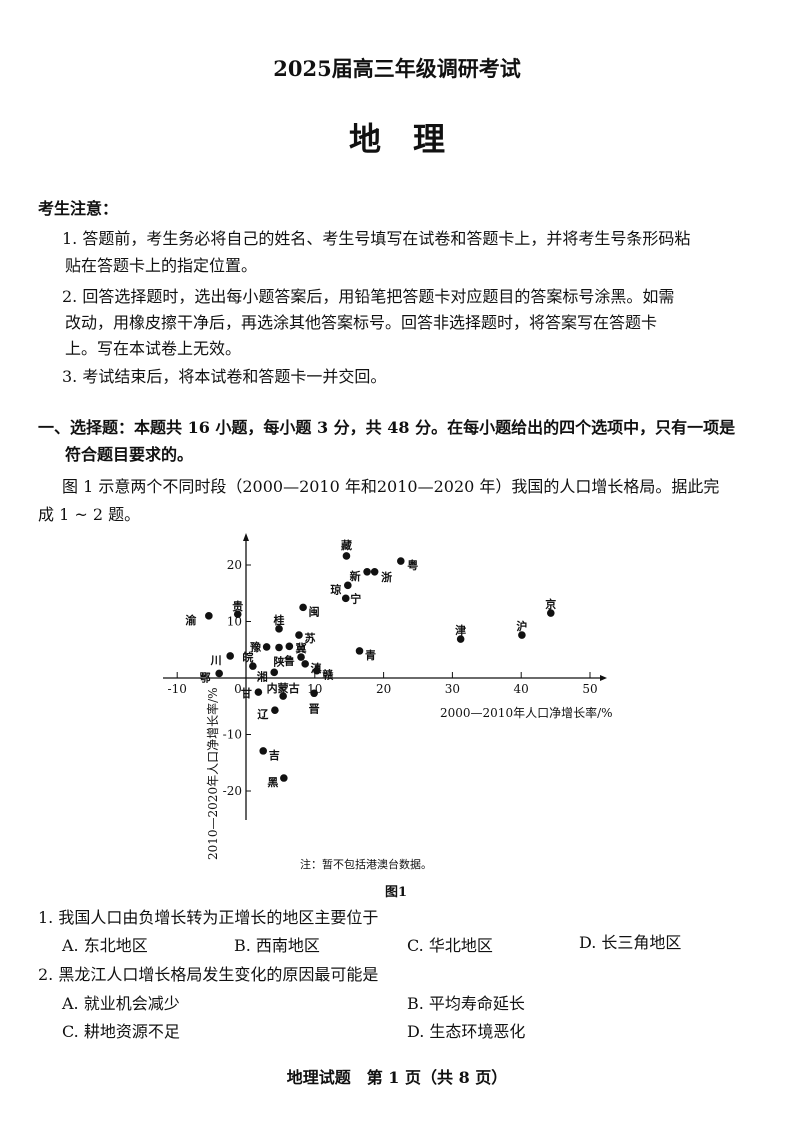 The width and height of the screenshot is (794, 1122). Describe the element at coordinates (191, 620) in the screenshot. I see `data-point-label: 渝` at that location.